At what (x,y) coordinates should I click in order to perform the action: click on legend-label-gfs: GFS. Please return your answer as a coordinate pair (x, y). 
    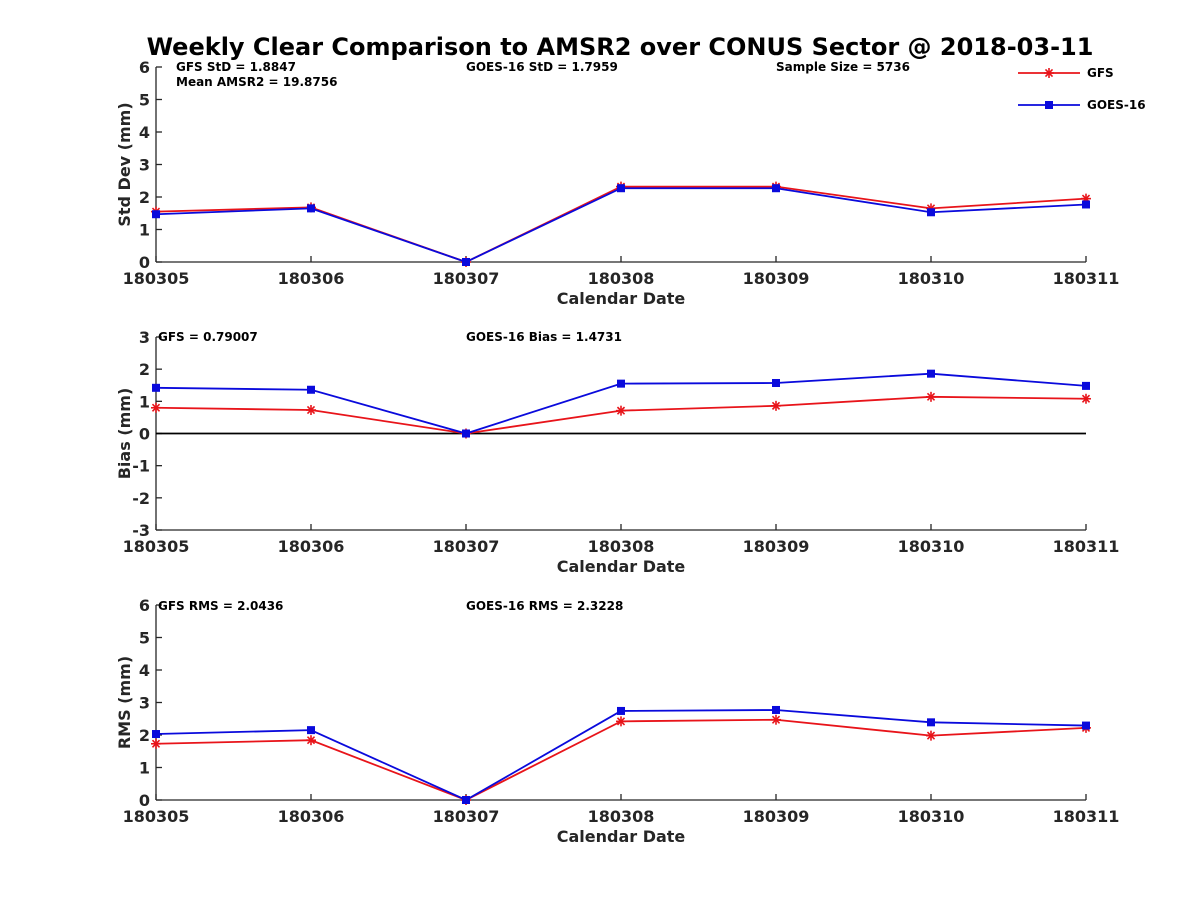
    Looking at the image, I should click on (1100, 73).